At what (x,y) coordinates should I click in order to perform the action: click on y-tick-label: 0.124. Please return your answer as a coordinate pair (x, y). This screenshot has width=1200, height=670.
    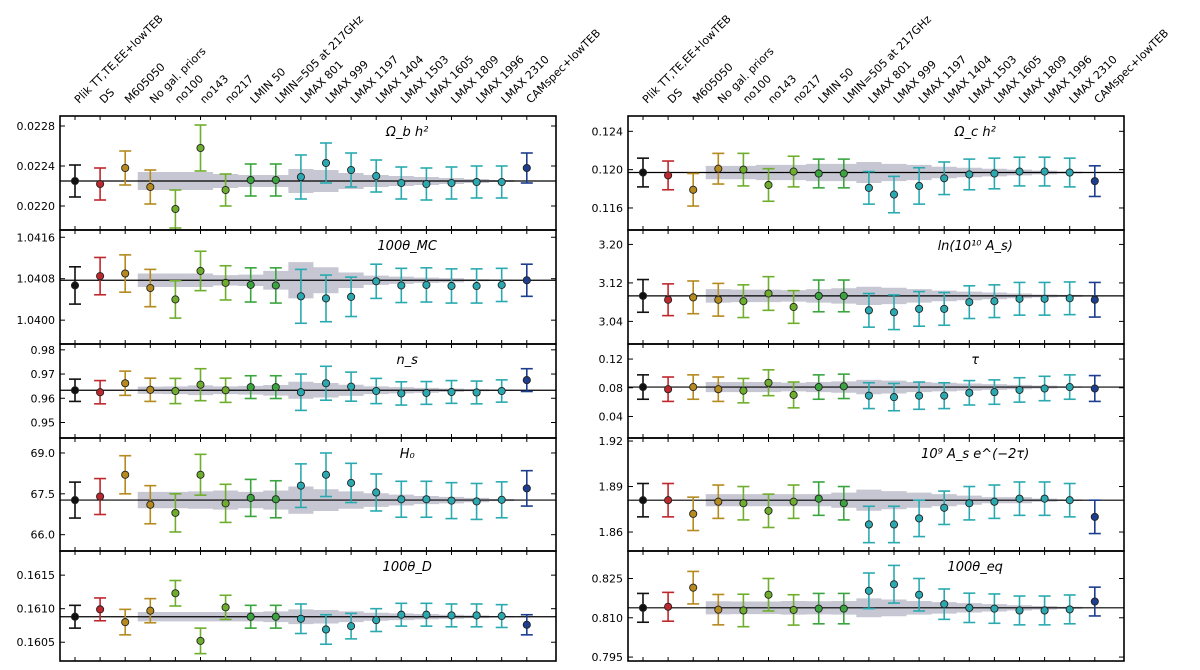
    Looking at the image, I should click on (608, 131).